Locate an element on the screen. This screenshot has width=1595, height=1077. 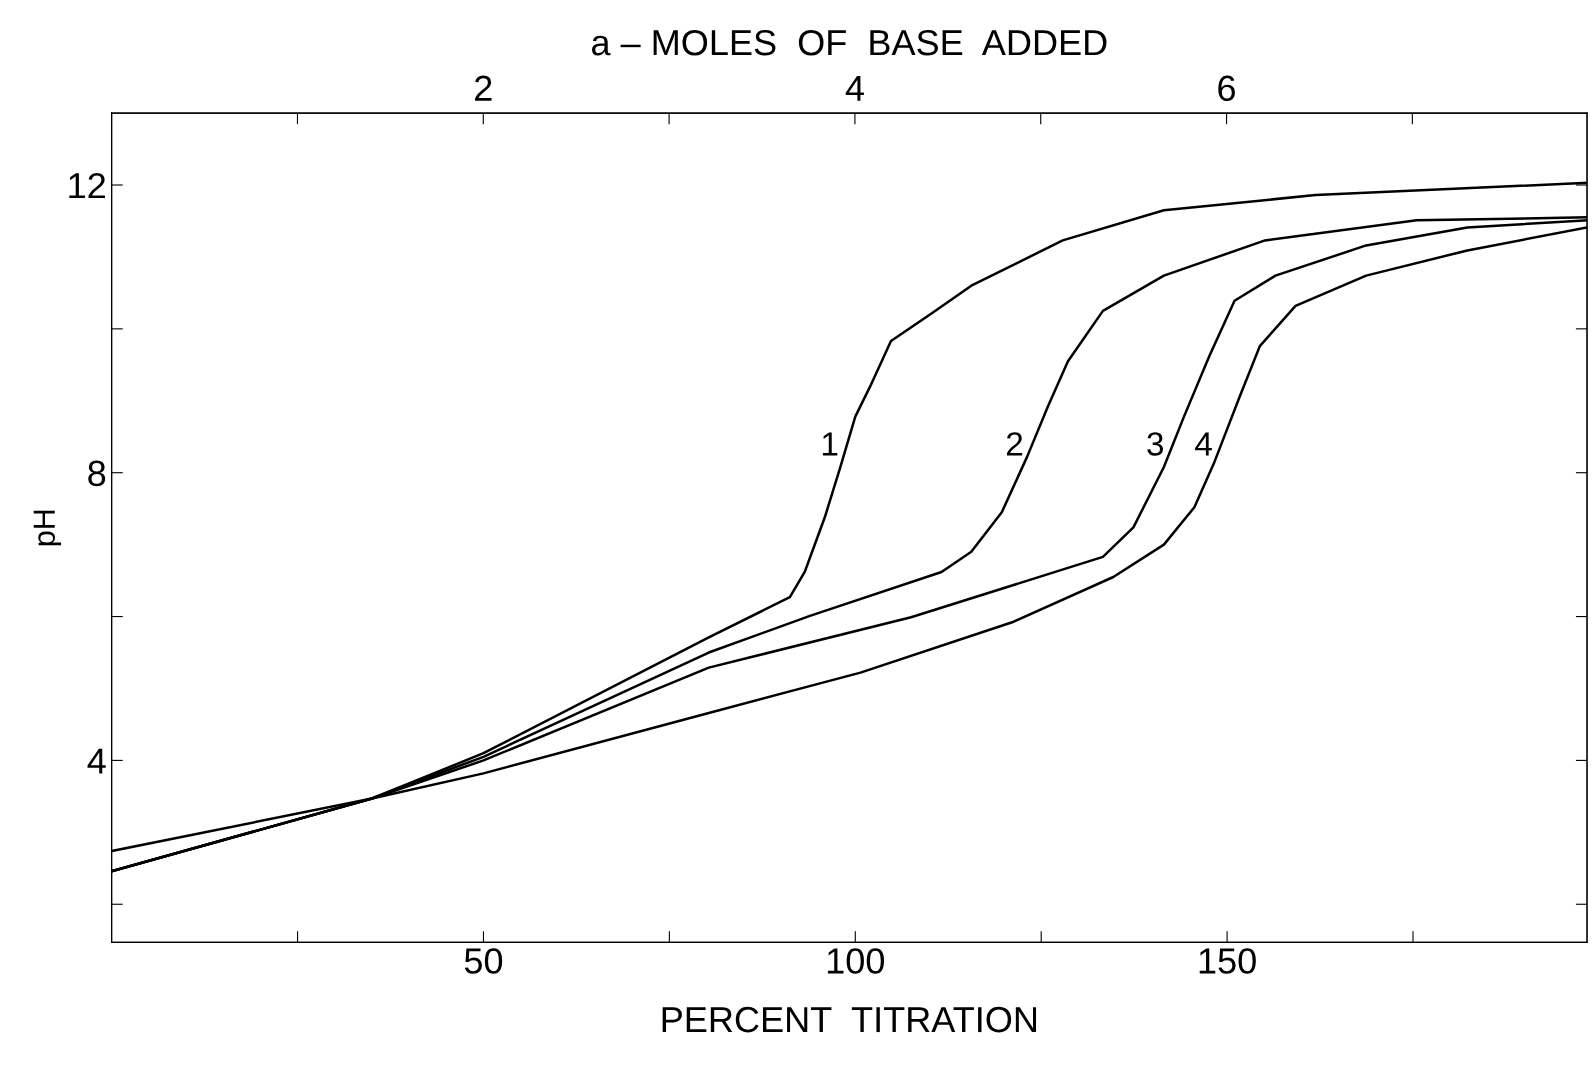
series-label: 2 is located at coordinates (1014, 444).